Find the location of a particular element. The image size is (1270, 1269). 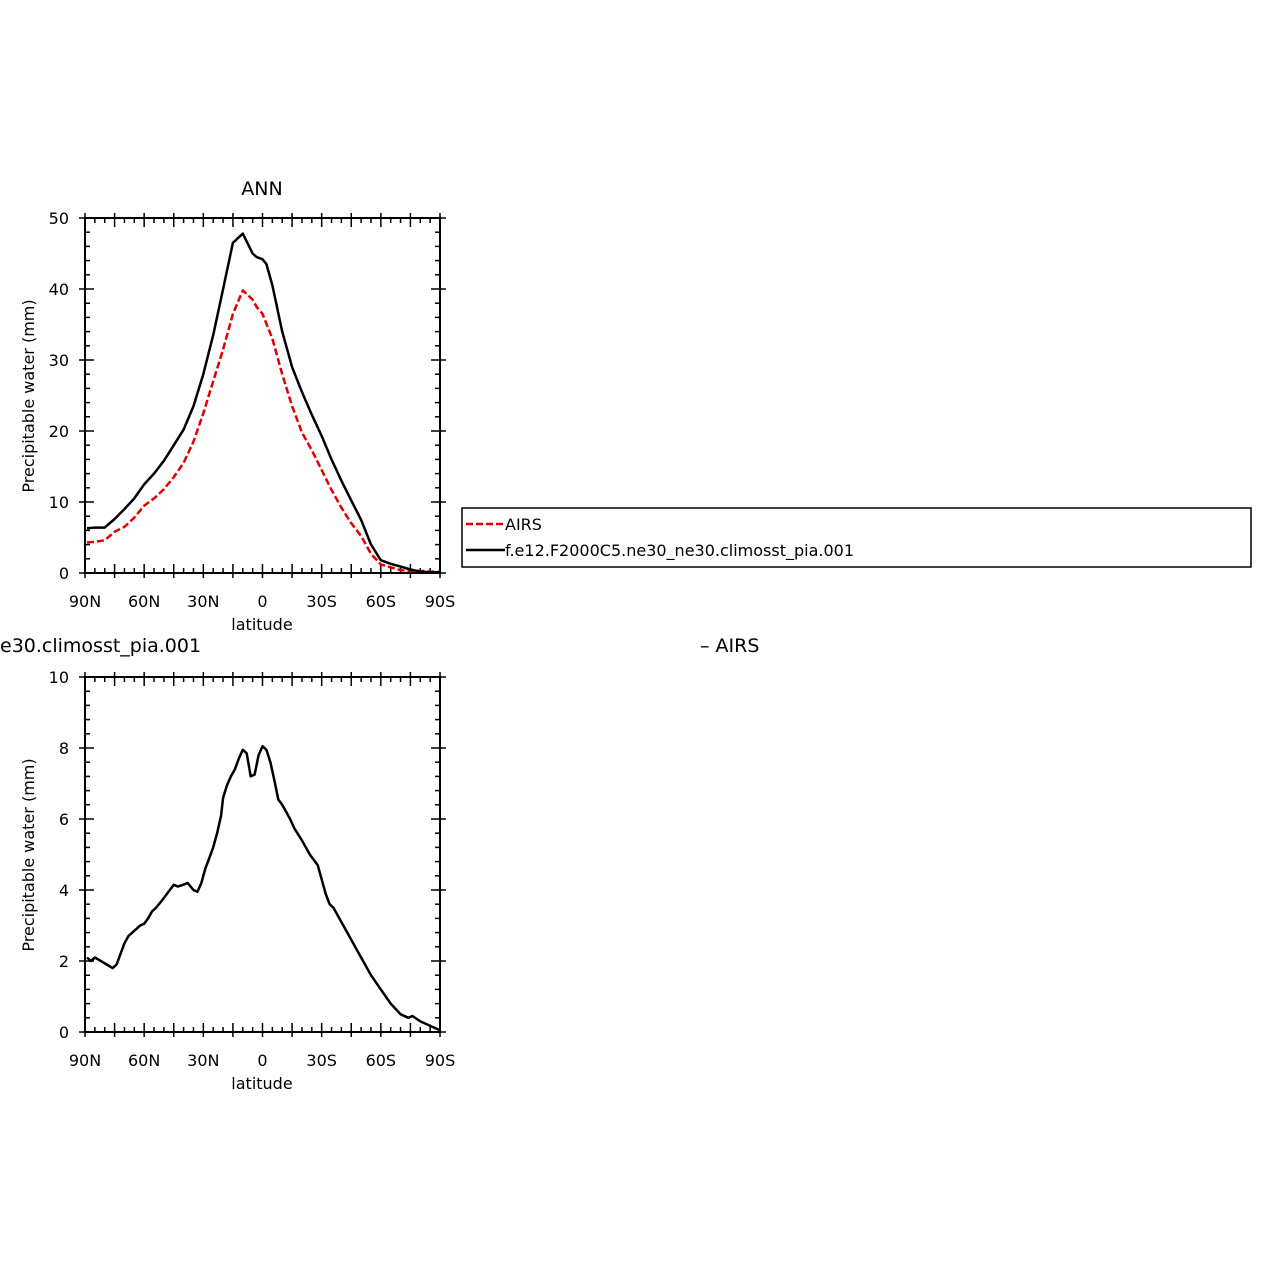

y-tick-label: 20 is located at coordinates (59, 431).